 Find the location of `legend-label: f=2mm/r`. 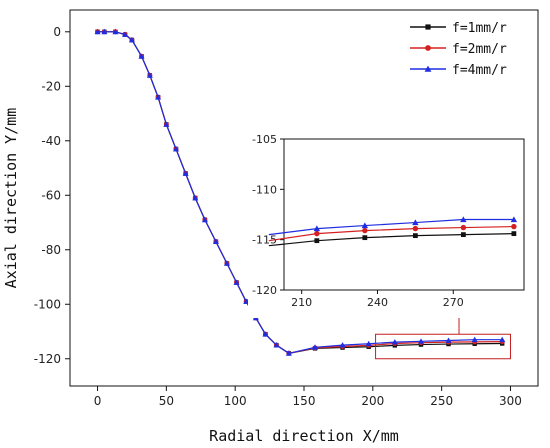

legend-label: f=2mm/r is located at coordinates (479, 49).